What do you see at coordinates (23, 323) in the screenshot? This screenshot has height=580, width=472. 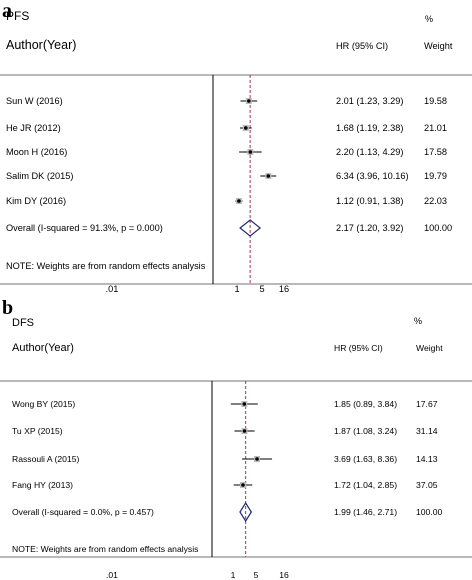 I see `outcome-title: DFS` at bounding box center [23, 323].